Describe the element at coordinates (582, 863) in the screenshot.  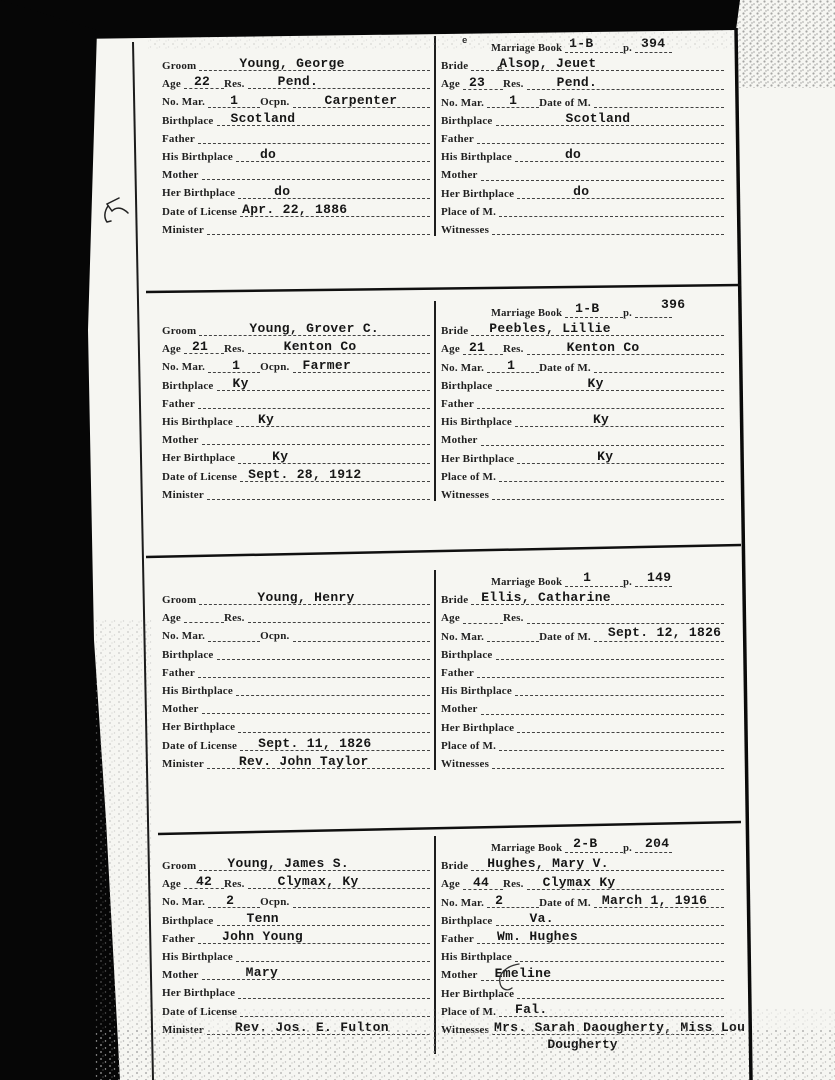
I see `bride-row: Bride Hughes, Mary V.` at that location.